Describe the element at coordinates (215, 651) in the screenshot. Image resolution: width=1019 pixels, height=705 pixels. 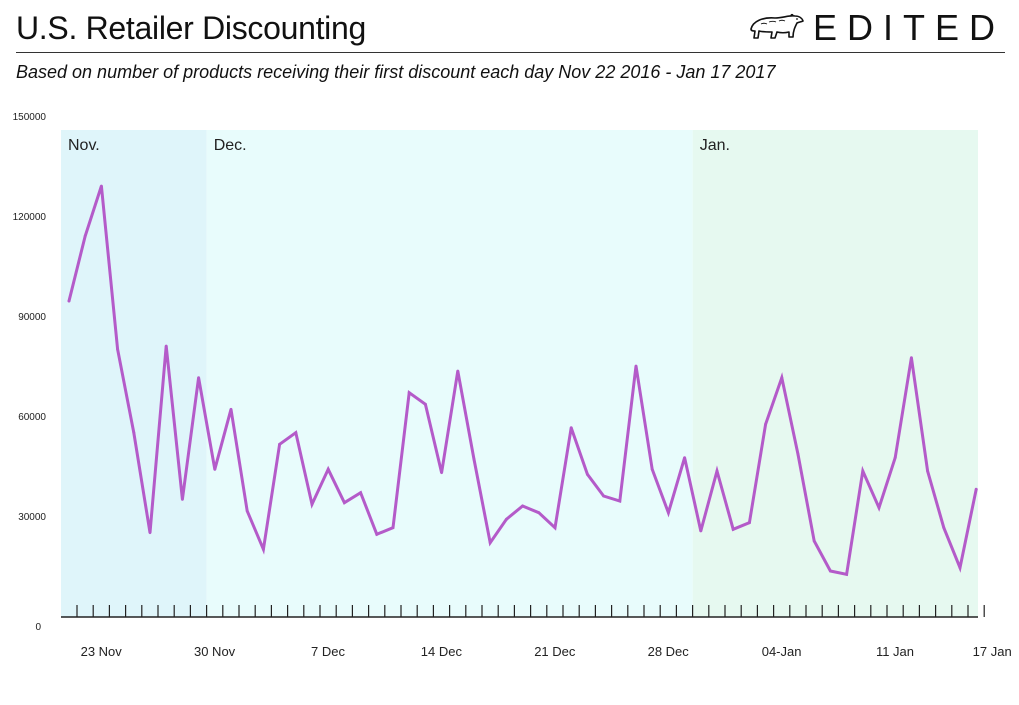
I see `x-tick-label: 30 Nov` at that location.